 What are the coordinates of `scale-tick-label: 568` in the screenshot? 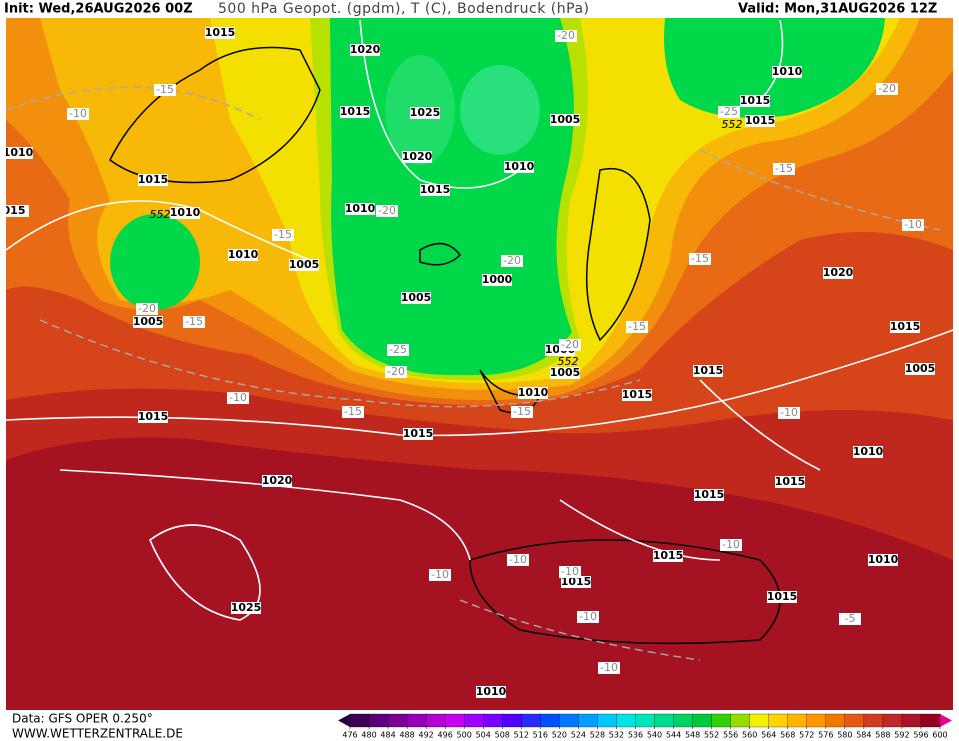 It's located at (787, 735).